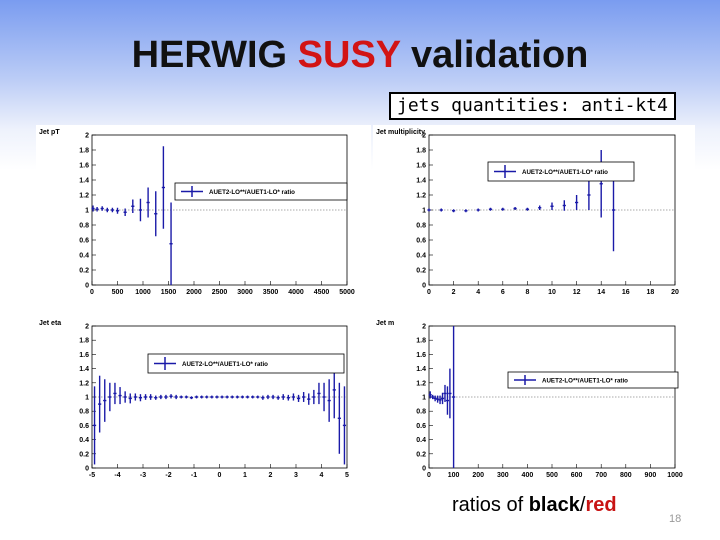 The image size is (720, 540). What do you see at coordinates (503, 475) in the screenshot?
I see `x-tick-label: 300` at bounding box center [503, 475].